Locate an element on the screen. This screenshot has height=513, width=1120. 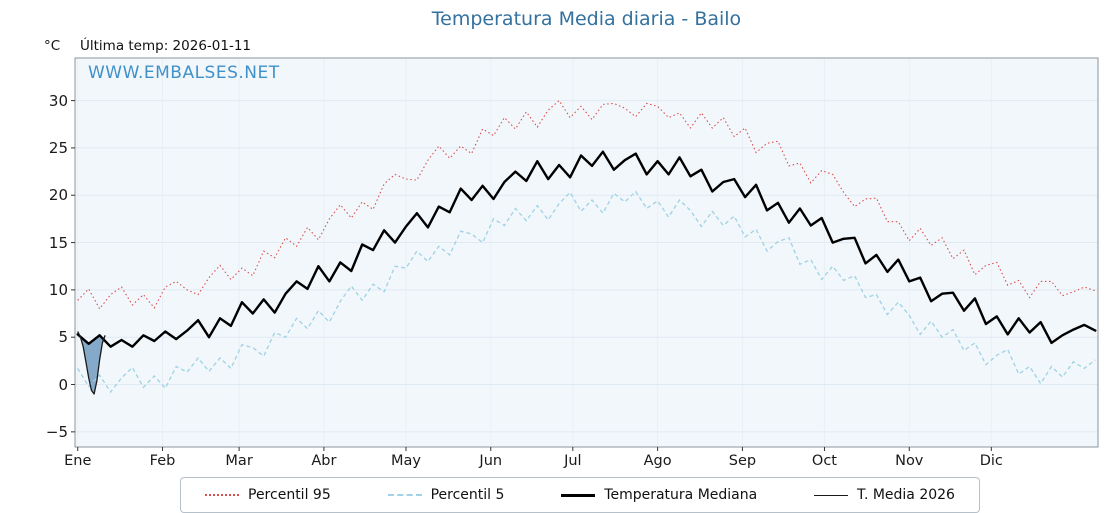
watermark: WWW.EMBALSES.NET is located at coordinates (184, 73).